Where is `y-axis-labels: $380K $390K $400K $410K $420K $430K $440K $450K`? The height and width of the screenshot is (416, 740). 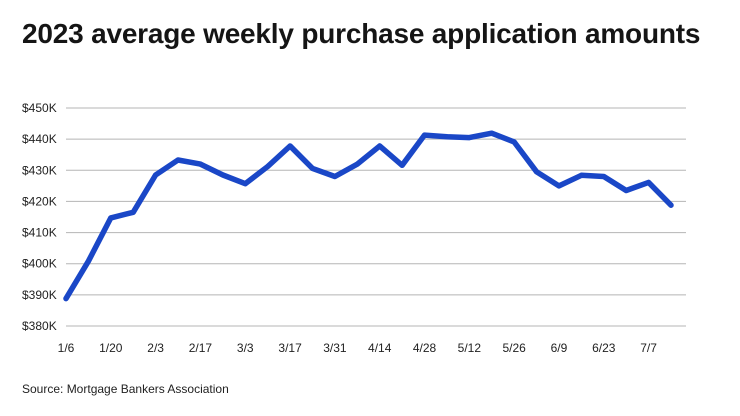 y-axis-labels: $380K $390K $400K $410K $420K $430K $440K $450K is located at coordinates (39, 217).